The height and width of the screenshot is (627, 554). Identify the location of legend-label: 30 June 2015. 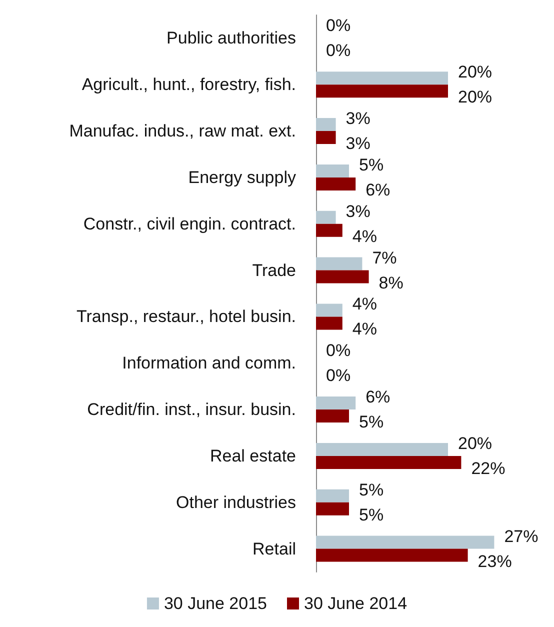
(216, 603).